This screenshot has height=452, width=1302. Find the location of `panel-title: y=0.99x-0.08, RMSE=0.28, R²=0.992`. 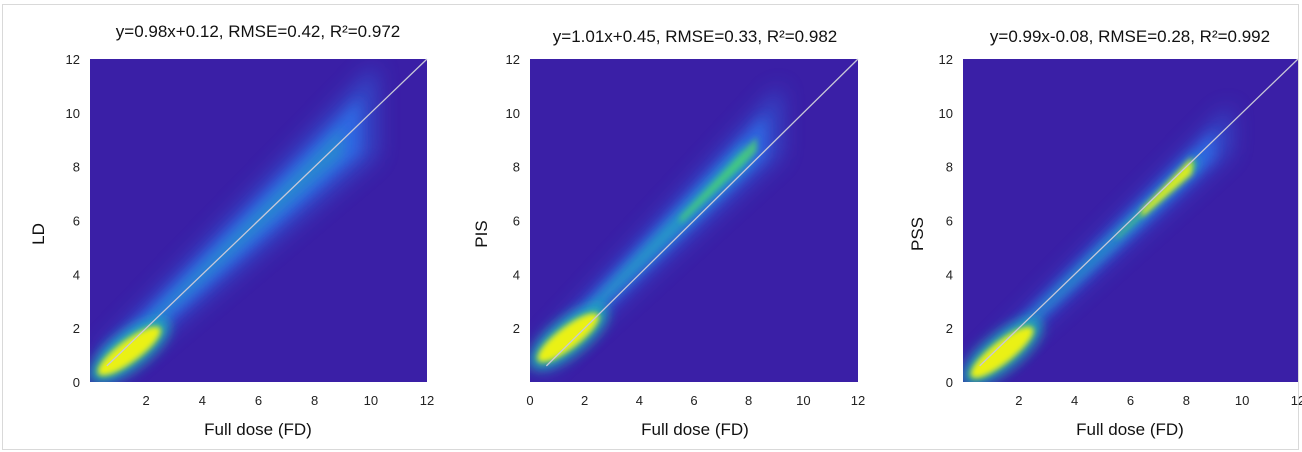

panel-title: y=0.99x-0.08, RMSE=0.28, R²=0.992 is located at coordinates (1130, 36).